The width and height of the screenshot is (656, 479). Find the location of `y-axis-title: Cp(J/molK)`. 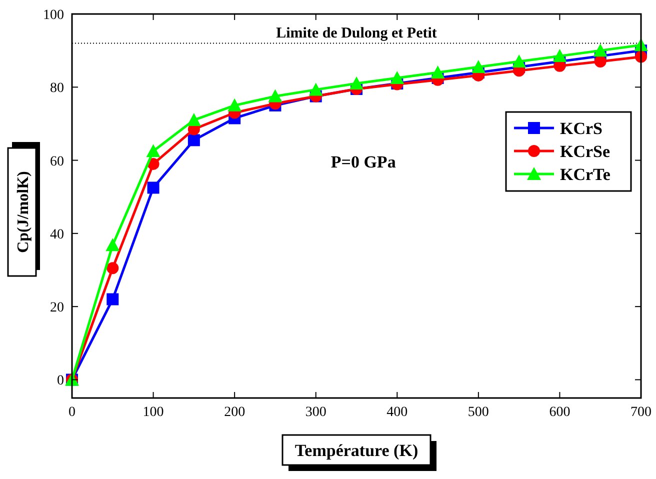

y-axis-title: Cp(J/molK) is located at coordinates (23, 212).